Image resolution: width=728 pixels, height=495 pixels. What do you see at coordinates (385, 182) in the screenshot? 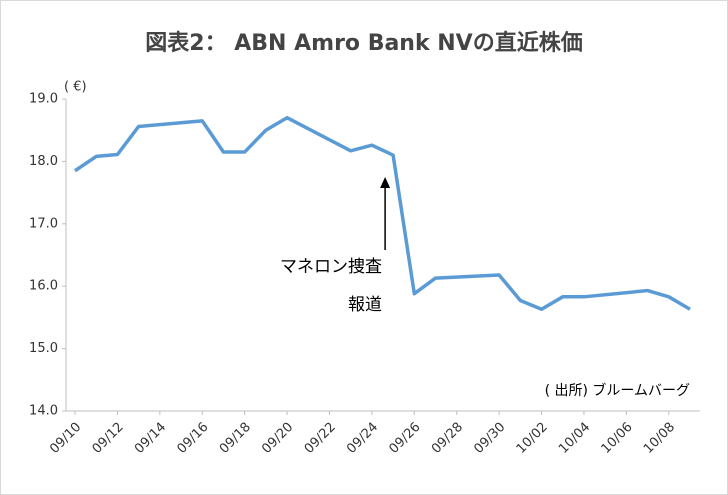
I see `arrow-head` at bounding box center [385, 182].